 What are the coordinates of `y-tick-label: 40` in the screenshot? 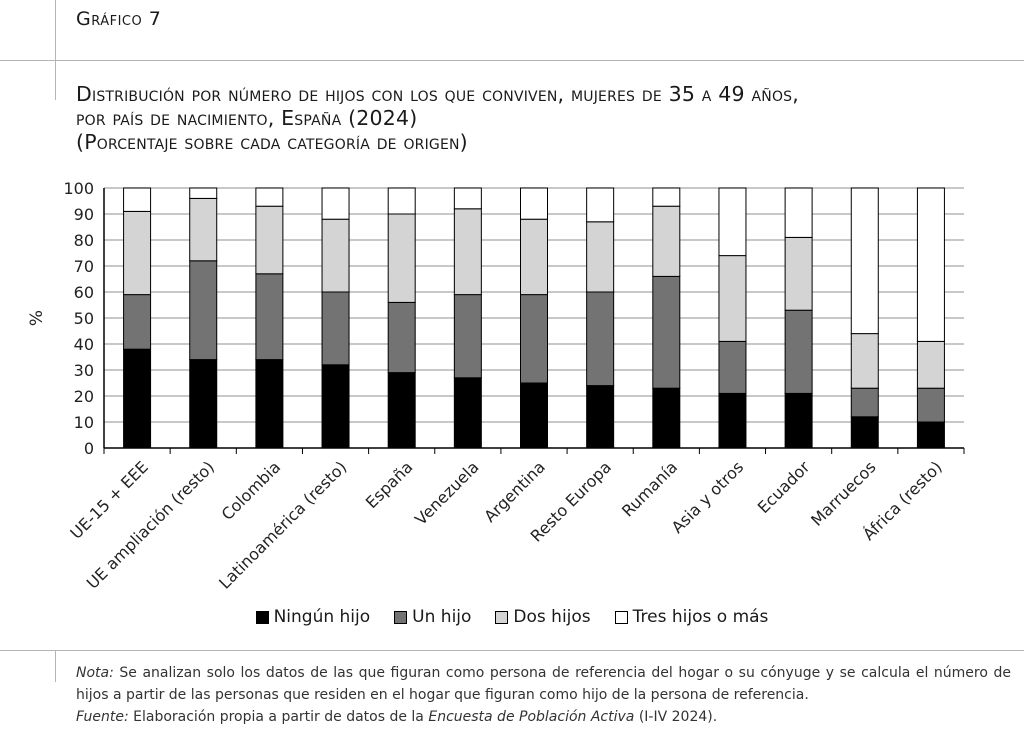 It's located at (84, 344).